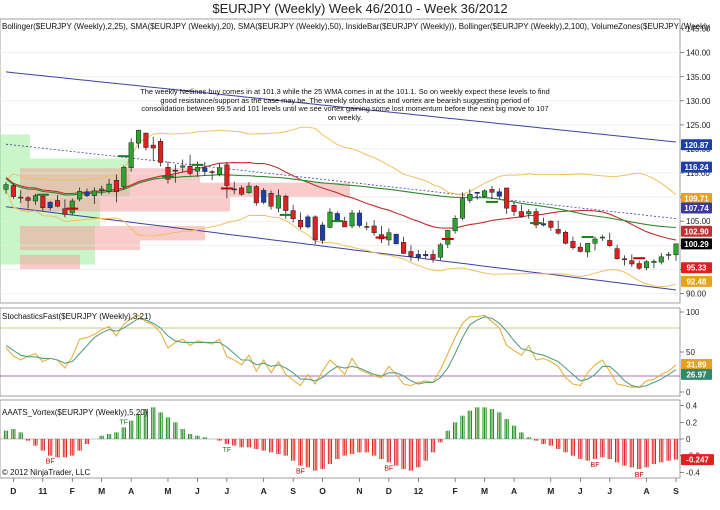 The image size is (720, 510). I want to click on stochastics-tick-label: 0, so click(688, 392).